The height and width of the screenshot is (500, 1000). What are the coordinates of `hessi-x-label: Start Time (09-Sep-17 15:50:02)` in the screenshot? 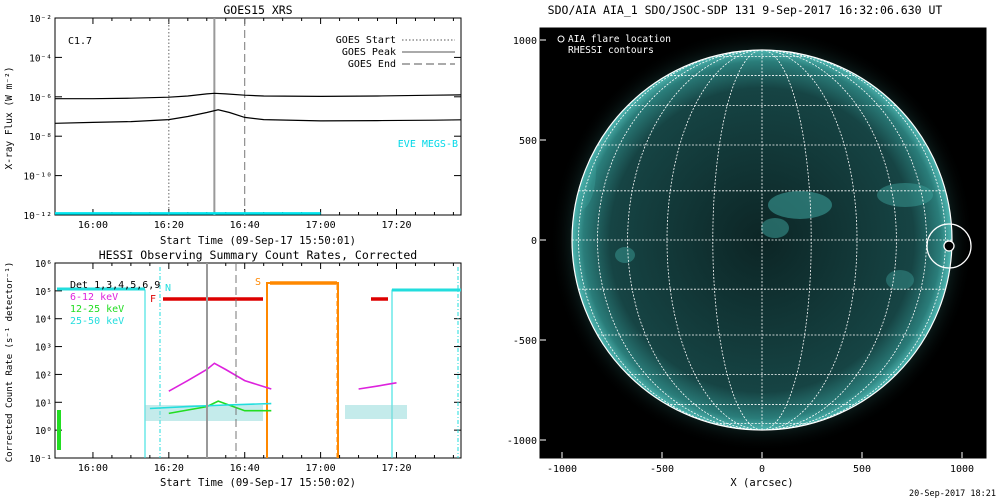 It's located at (258, 483).